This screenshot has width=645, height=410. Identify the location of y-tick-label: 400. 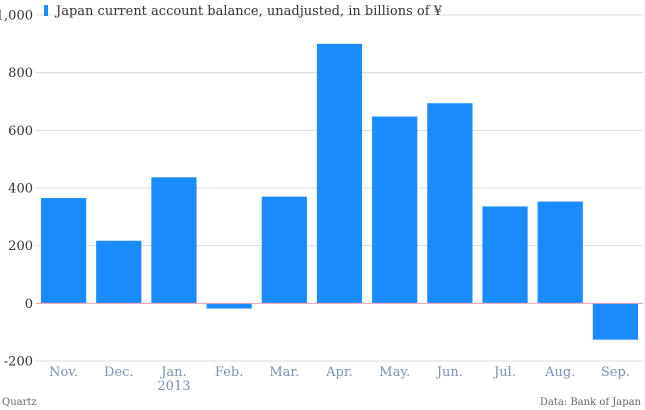
(20, 189).